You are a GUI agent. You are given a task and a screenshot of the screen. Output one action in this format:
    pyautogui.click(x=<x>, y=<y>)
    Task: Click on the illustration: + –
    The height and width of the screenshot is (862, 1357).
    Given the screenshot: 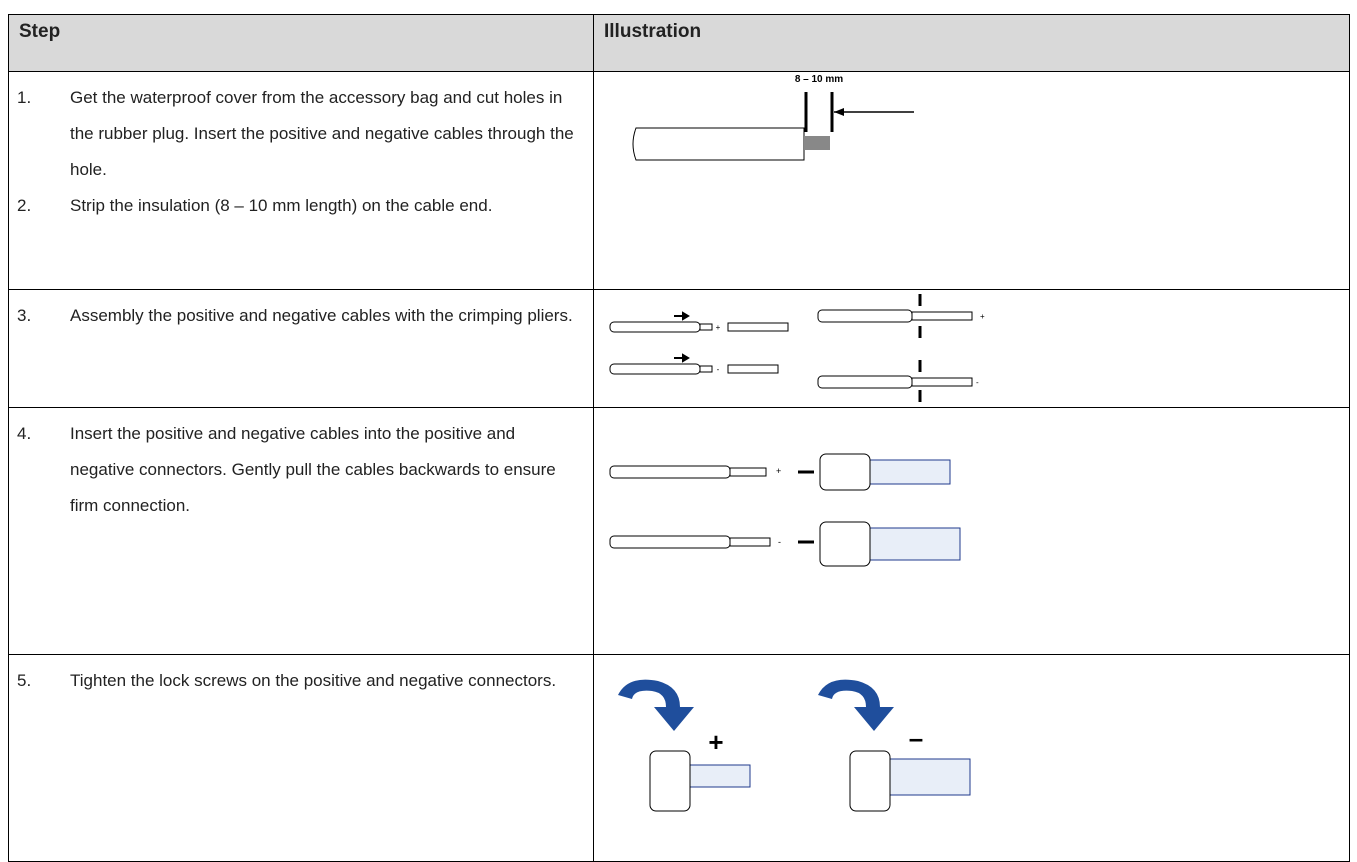 What is the action you would take?
    pyautogui.click(x=794, y=745)
    